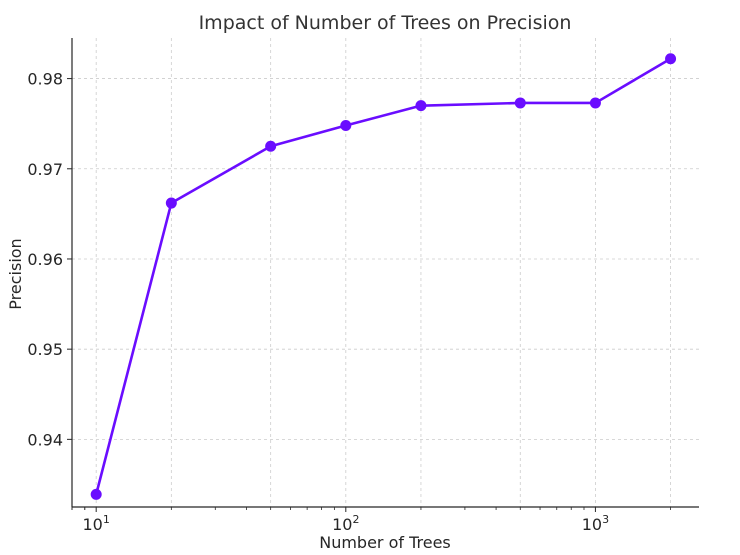 This screenshot has height=555, width=740. I want to click on x-tick-exponent: 1, so click(106, 519).